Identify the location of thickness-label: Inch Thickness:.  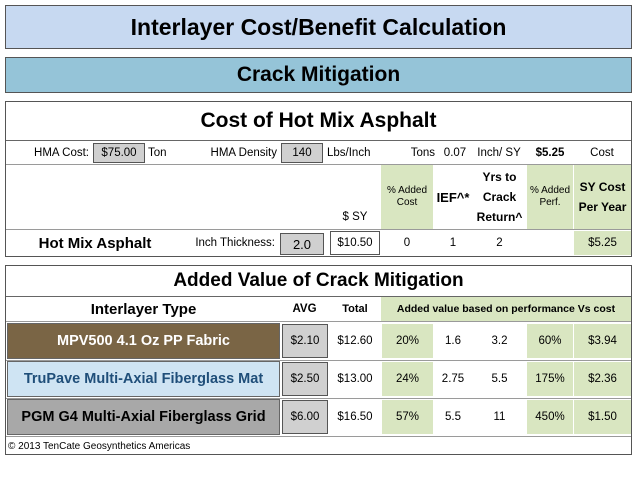
(235, 243).